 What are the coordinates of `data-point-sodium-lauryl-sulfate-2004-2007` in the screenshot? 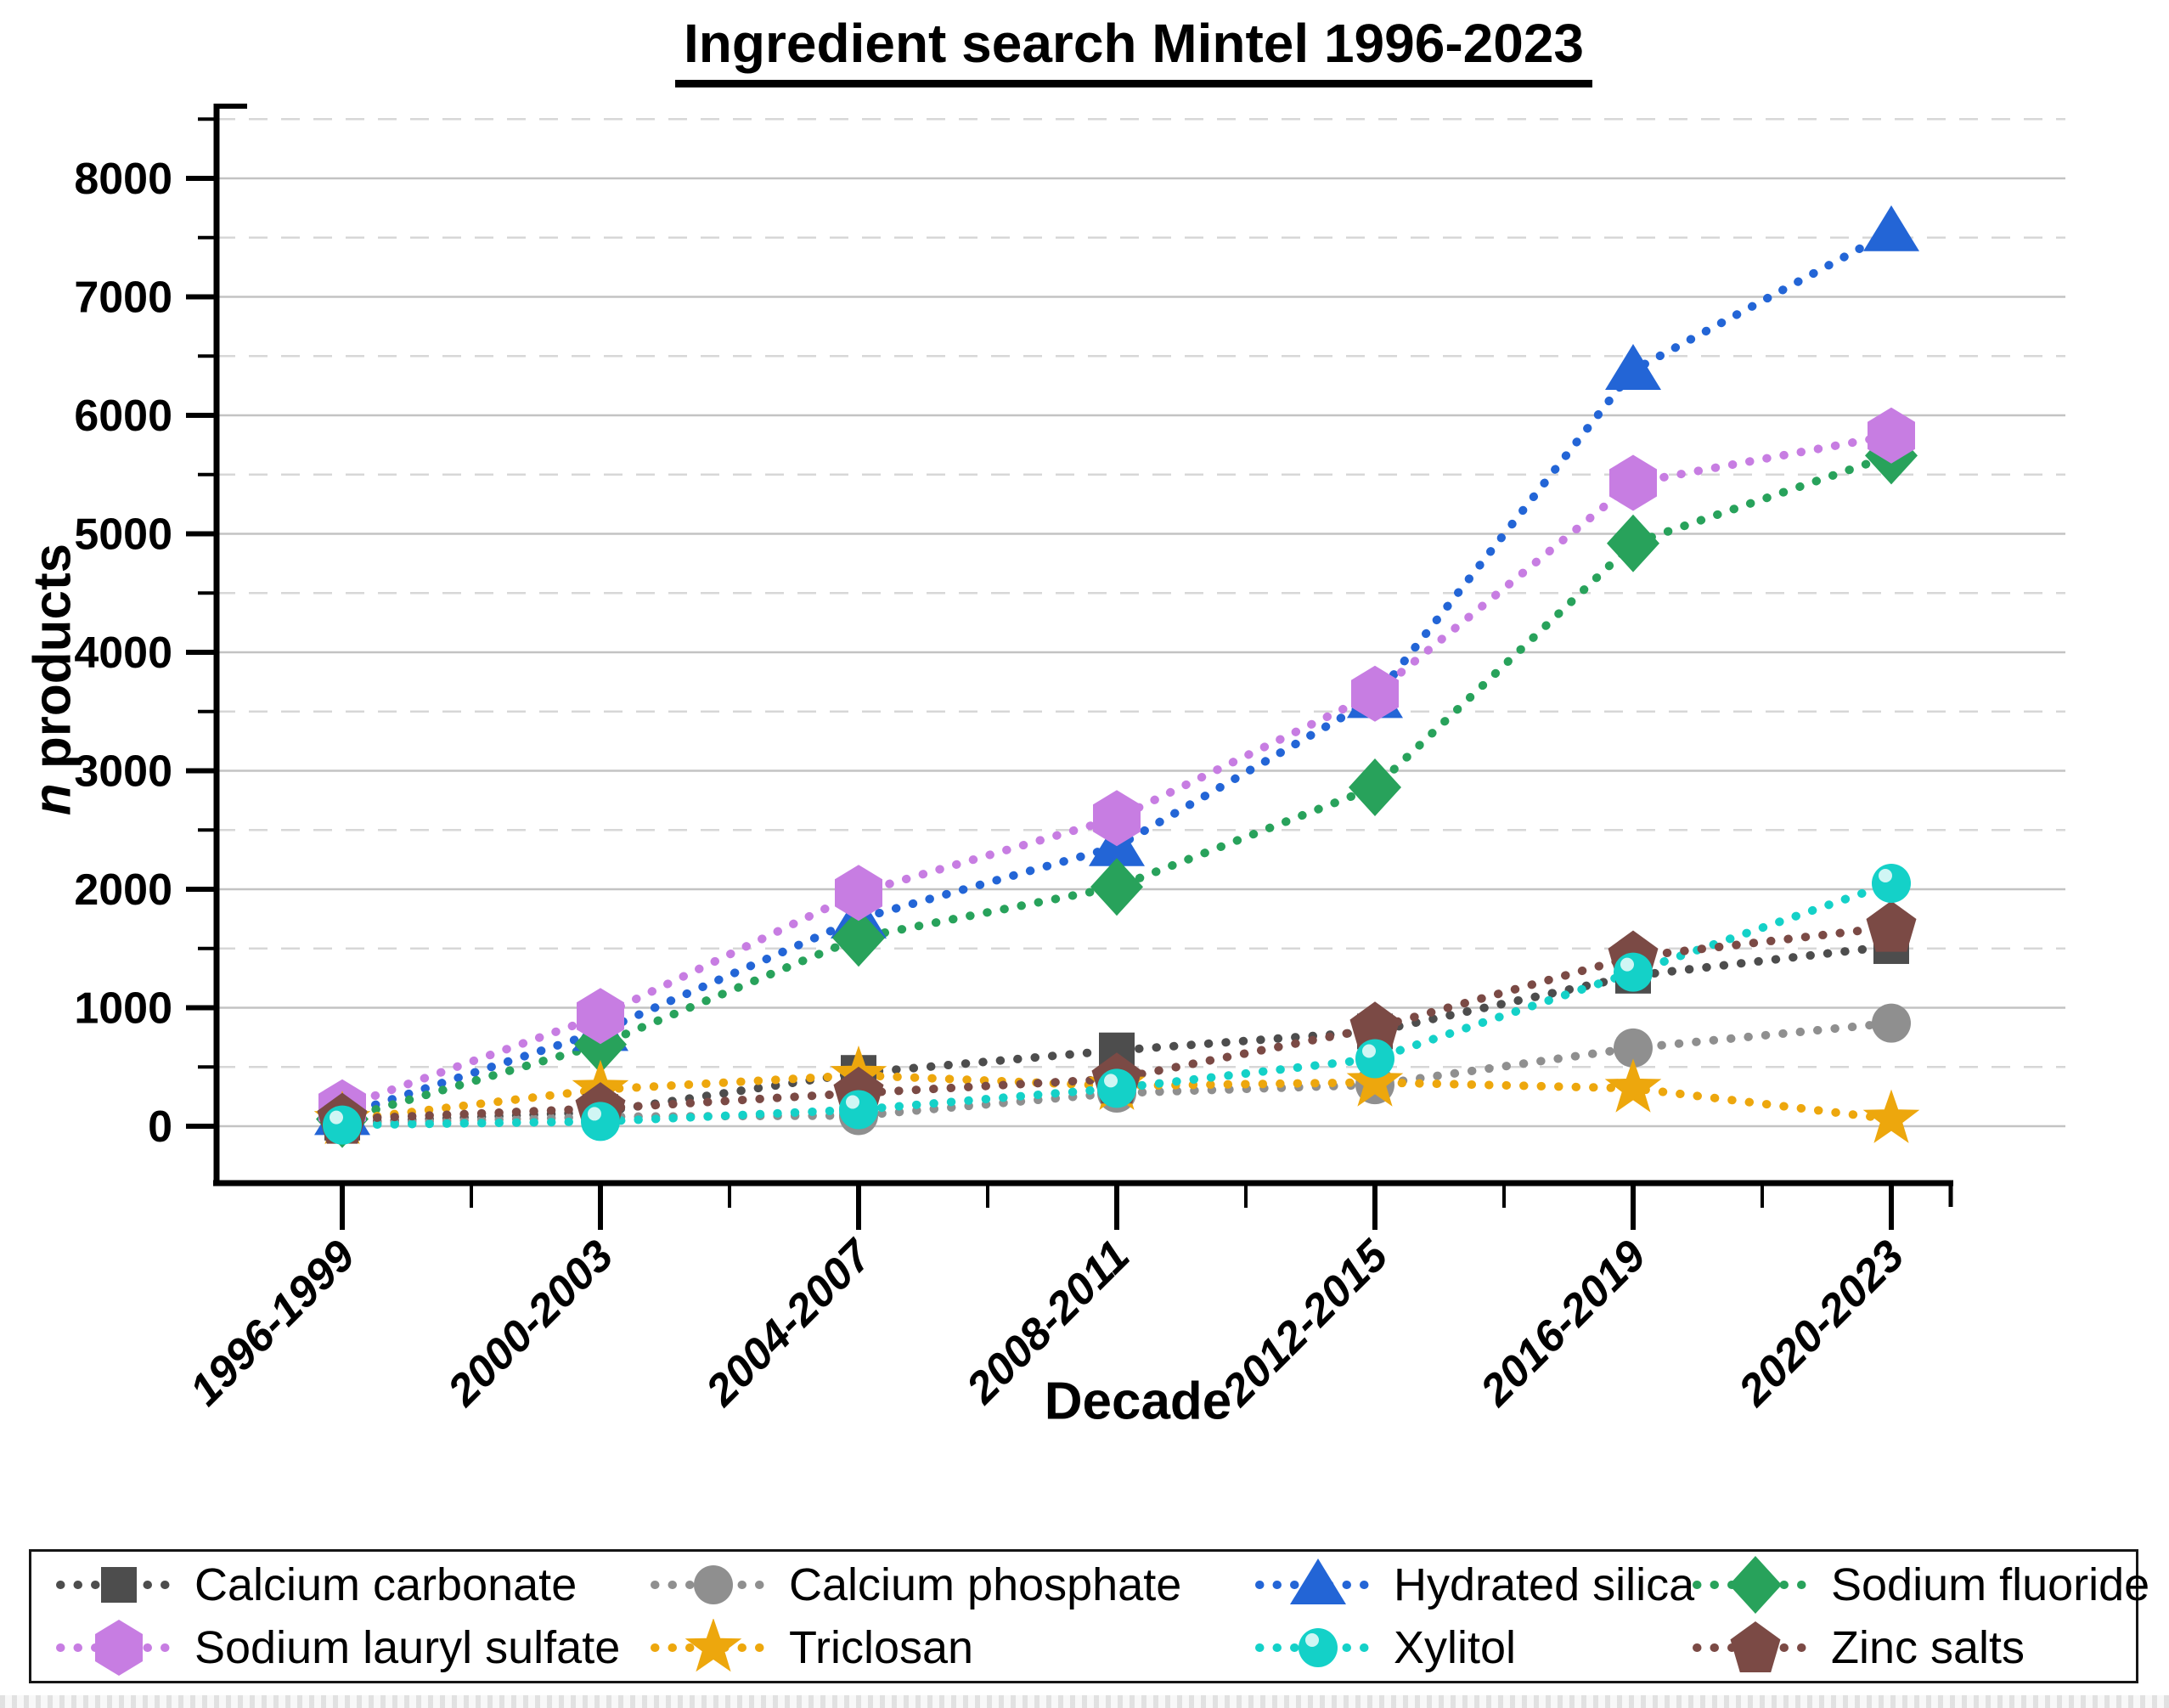 It's located at (859, 893).